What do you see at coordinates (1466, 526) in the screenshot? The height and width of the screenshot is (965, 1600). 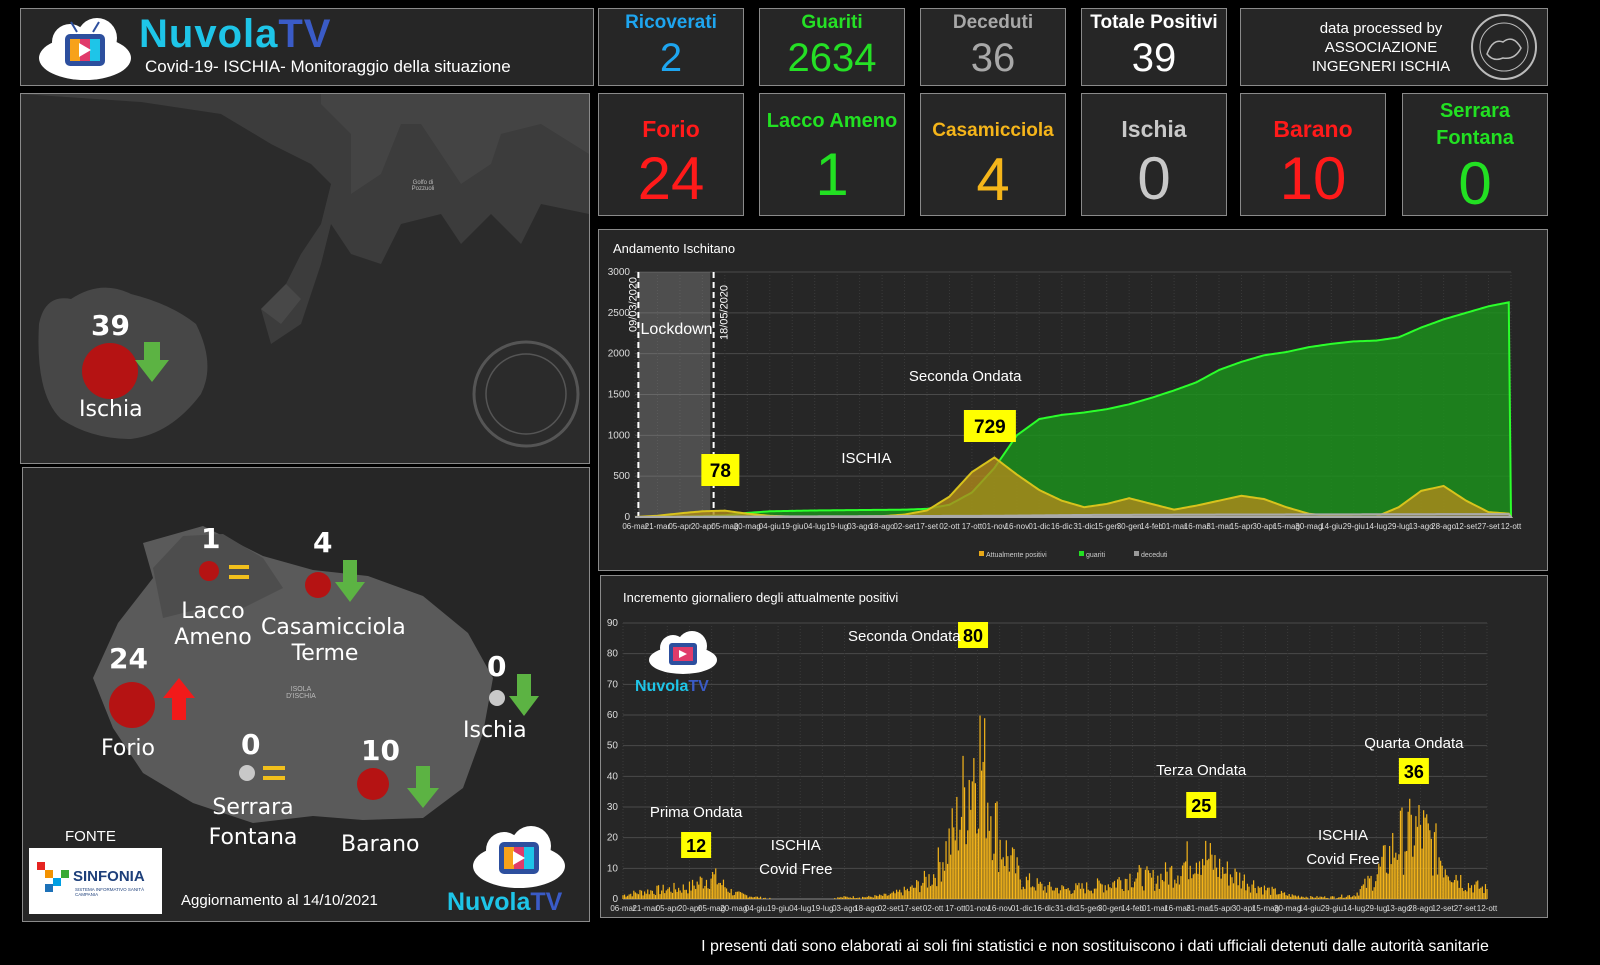 I see `x-tick-label: 12-set` at bounding box center [1466, 526].